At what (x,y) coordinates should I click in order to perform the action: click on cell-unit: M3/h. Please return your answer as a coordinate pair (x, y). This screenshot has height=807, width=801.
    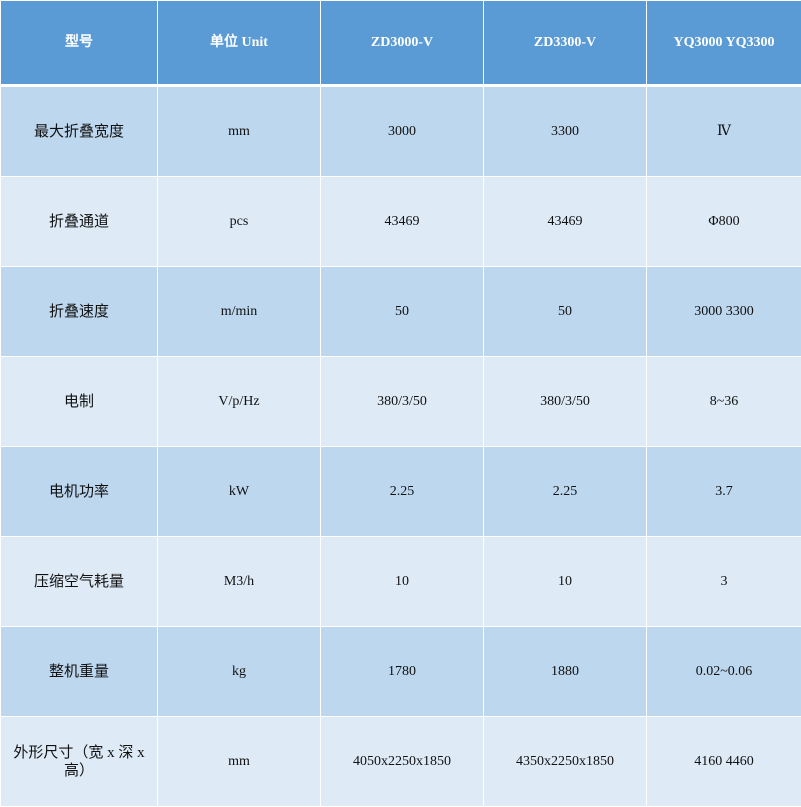
    Looking at the image, I should click on (239, 582).